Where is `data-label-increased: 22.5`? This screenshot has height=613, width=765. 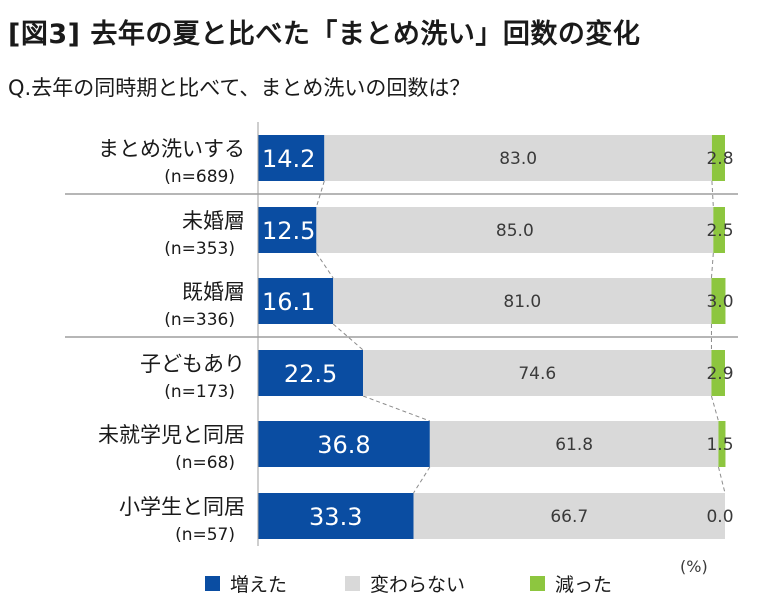 data-label-increased: 22.5 is located at coordinates (310, 374).